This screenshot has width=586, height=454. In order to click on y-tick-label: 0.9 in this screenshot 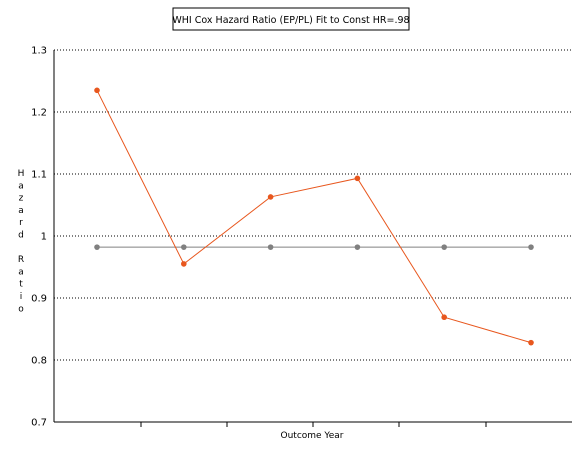, I will do `click(39, 299)`.